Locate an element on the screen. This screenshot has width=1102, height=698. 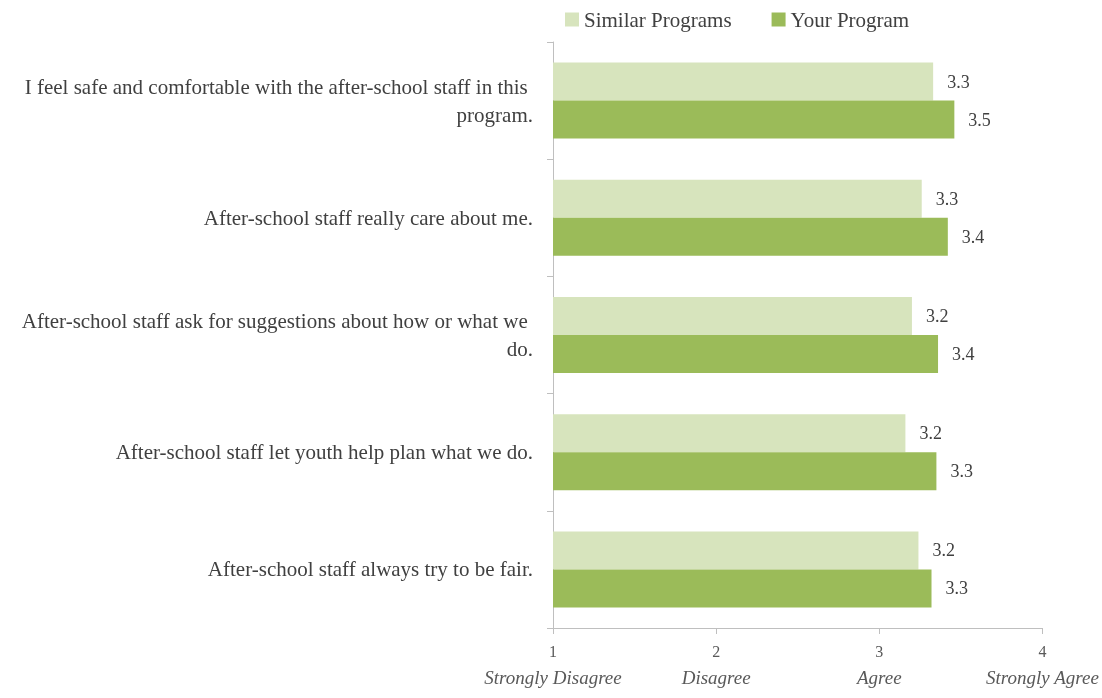
x-tick-label: 3 Agree is located at coordinates (878, 665).